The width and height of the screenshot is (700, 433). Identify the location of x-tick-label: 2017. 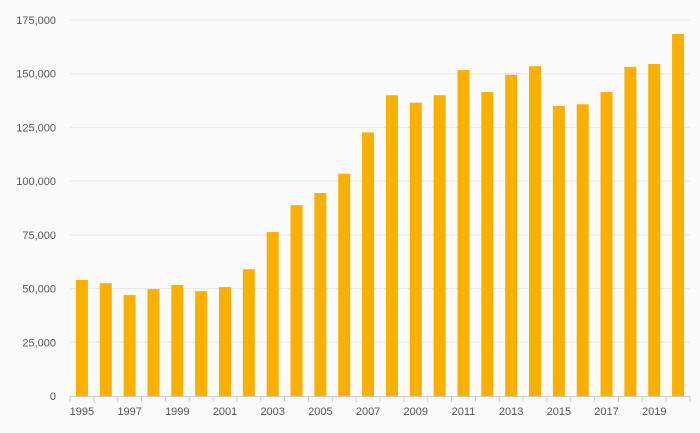
(606, 412).